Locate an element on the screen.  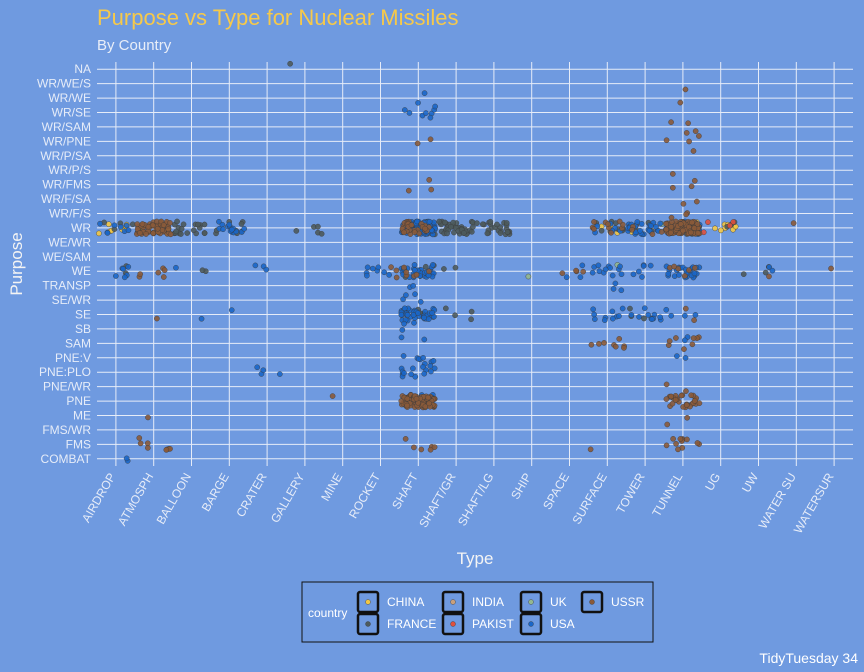
y-tick-label: WR/F/SA is located at coordinates (66, 199).